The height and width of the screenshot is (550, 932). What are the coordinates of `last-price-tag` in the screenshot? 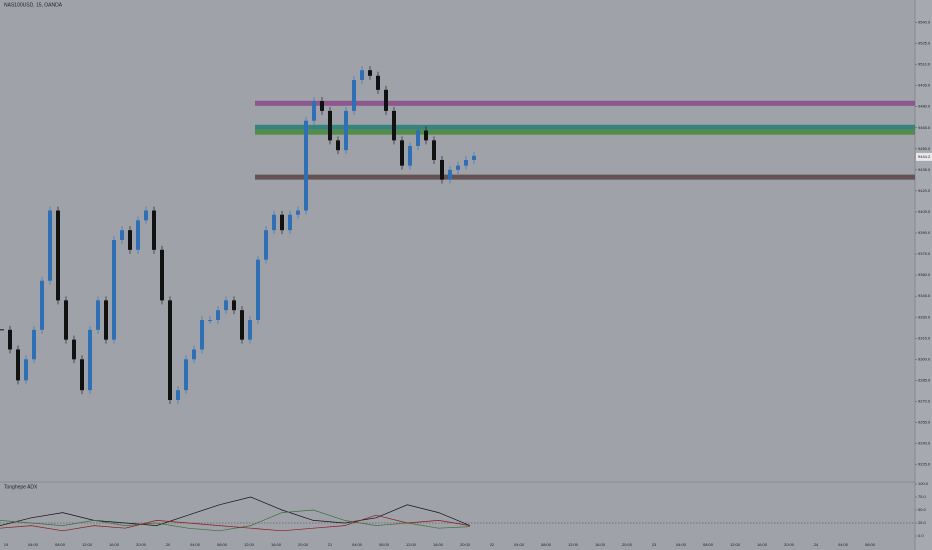 It's located at (924, 156).